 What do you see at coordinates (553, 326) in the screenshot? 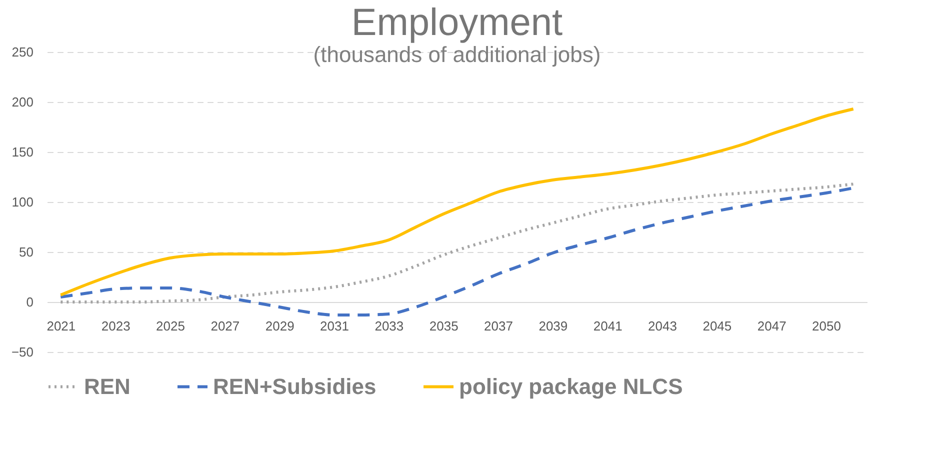
I see `x-tick-label: 2039` at bounding box center [553, 326].